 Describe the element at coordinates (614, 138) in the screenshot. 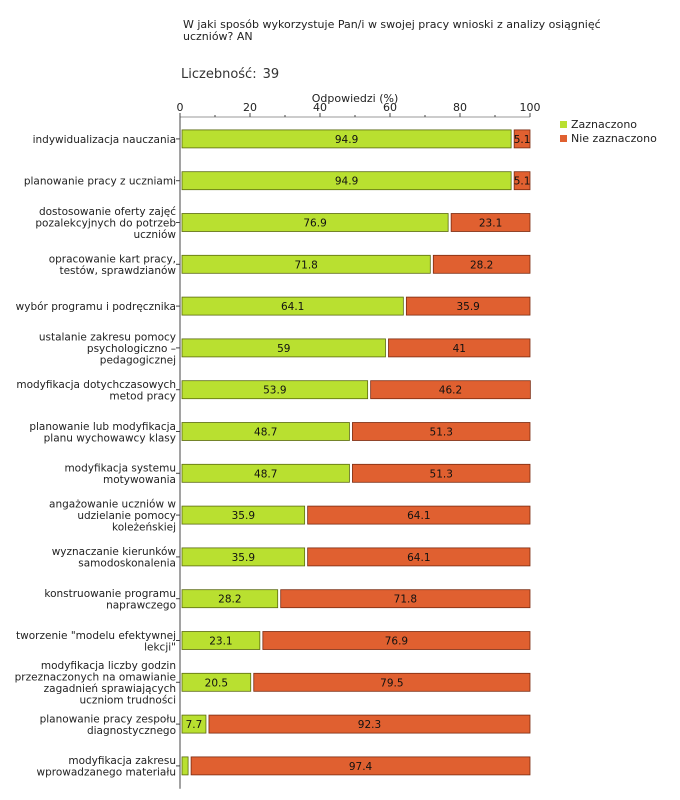

I see `legend-label-not-selected: Nie zaznaczono` at that location.